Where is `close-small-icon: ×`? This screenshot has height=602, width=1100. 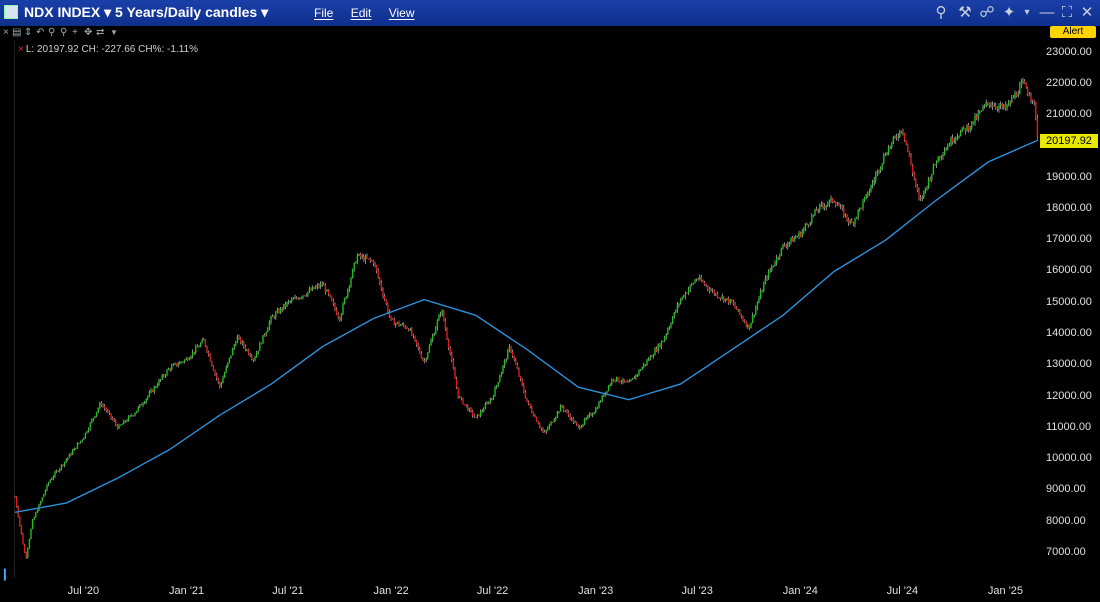 close-small-icon: × is located at coordinates (6, 32).